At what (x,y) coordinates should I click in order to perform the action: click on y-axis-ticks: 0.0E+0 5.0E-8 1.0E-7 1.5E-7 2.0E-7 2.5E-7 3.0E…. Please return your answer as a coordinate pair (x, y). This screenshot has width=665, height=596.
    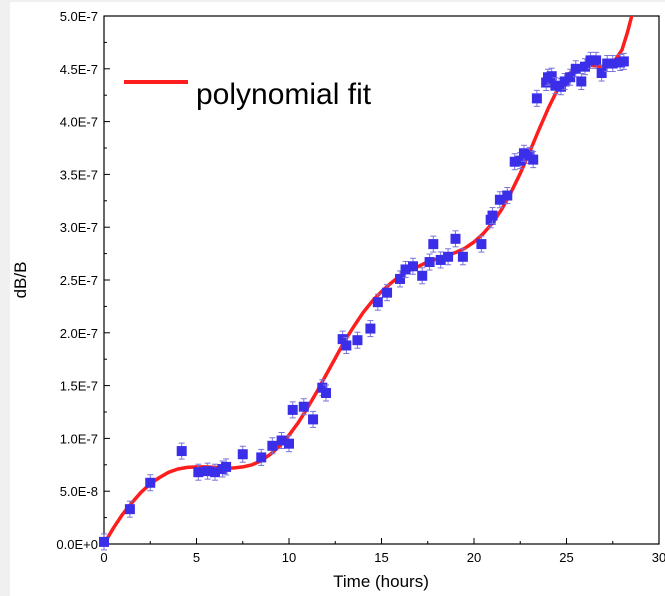
    Looking at the image, I should click on (83, 280).